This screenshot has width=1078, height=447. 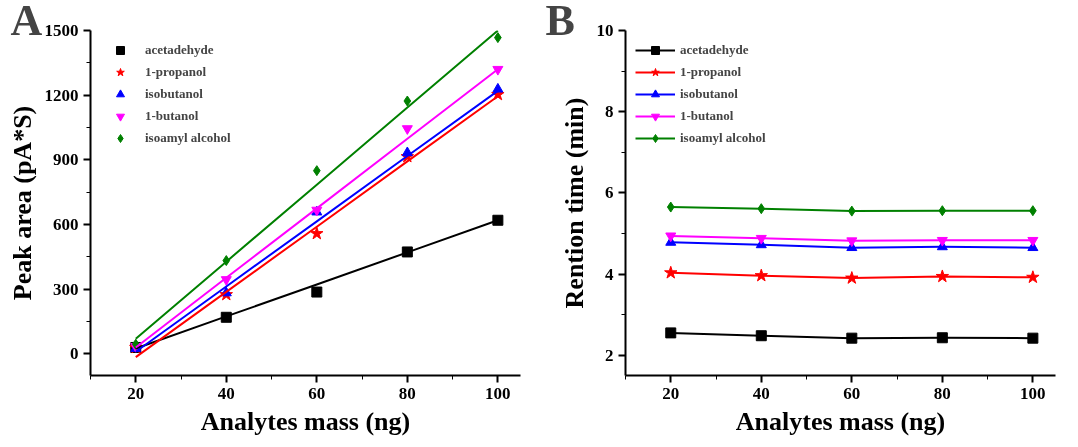 I want to click on y-tick-label: 1500, so click(x=61, y=30).